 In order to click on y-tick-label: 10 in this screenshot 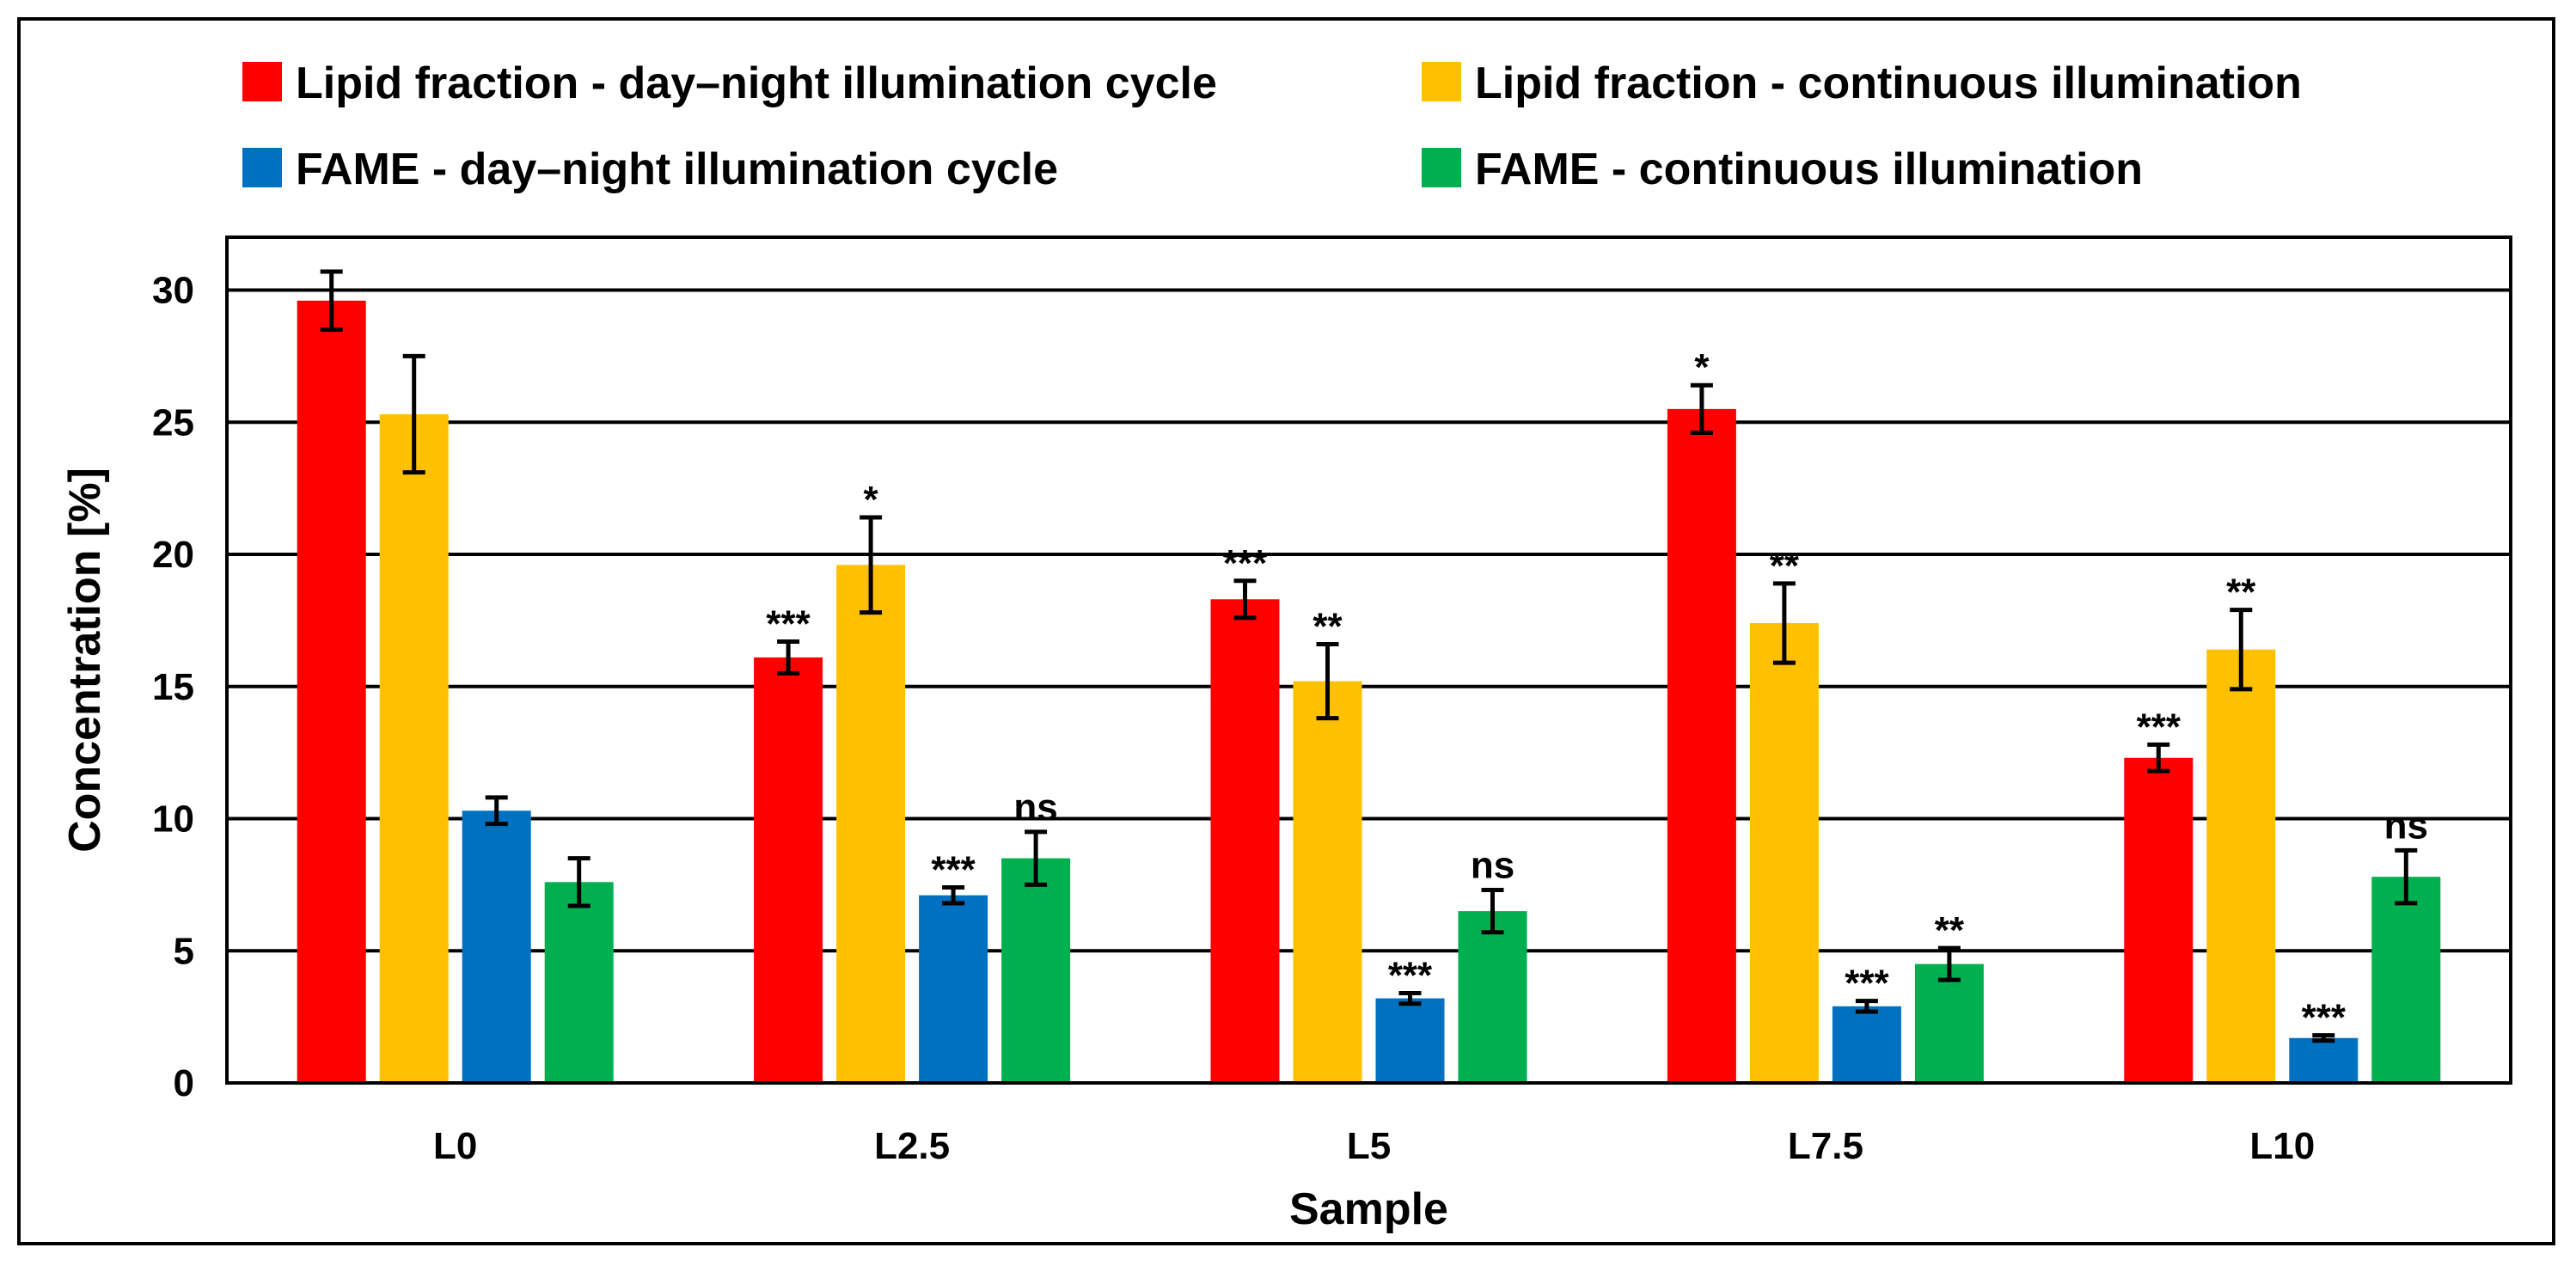, I will do `click(173, 819)`.